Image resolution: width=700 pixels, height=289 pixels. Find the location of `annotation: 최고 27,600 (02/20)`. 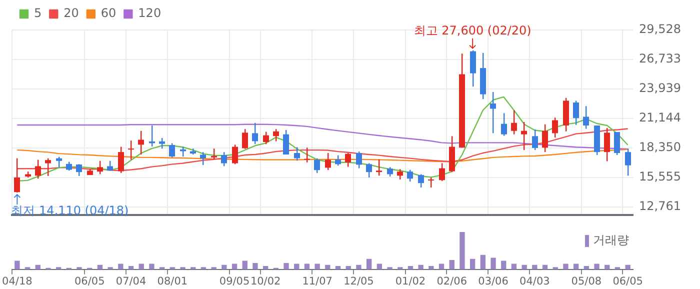

annotation: 최고 27,600 (02/20) is located at coordinates (473, 30).